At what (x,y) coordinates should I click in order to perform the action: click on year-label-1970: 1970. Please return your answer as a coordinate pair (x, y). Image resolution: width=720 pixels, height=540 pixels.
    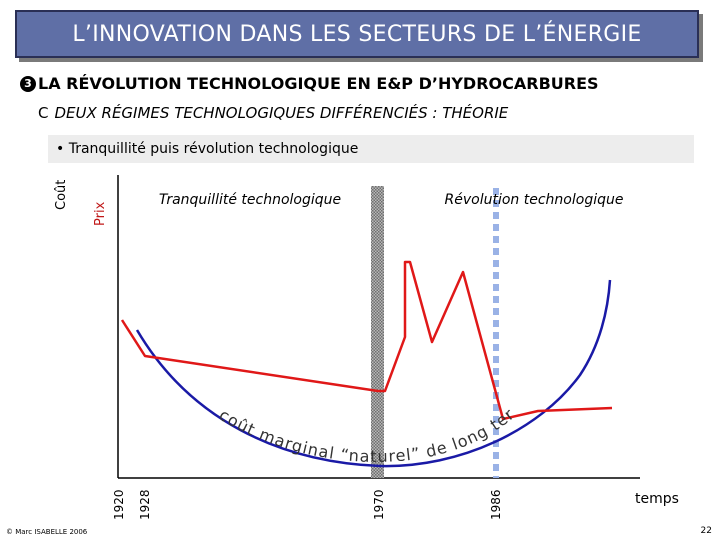
    Looking at the image, I should click on (379, 504).